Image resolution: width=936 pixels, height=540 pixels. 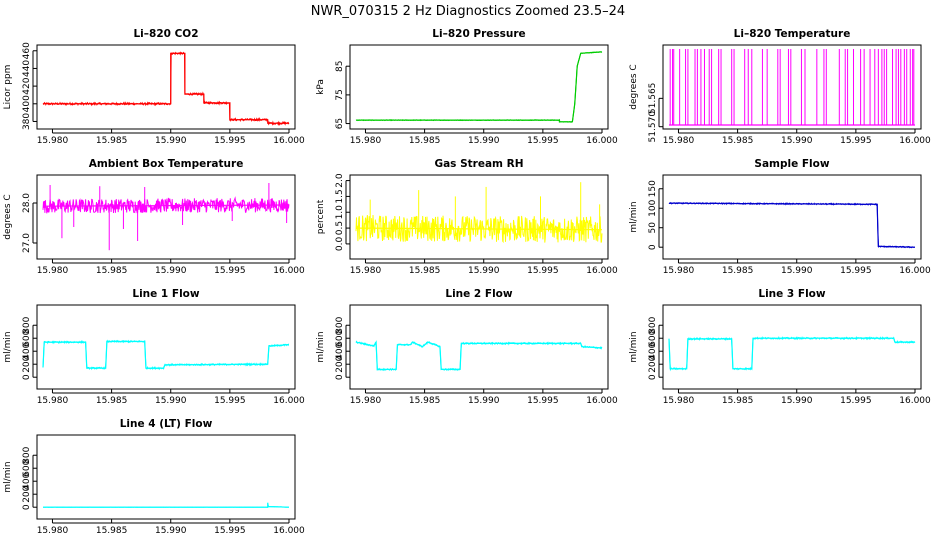 I want to click on chart-title: Line 2 Flow, so click(x=478, y=294).